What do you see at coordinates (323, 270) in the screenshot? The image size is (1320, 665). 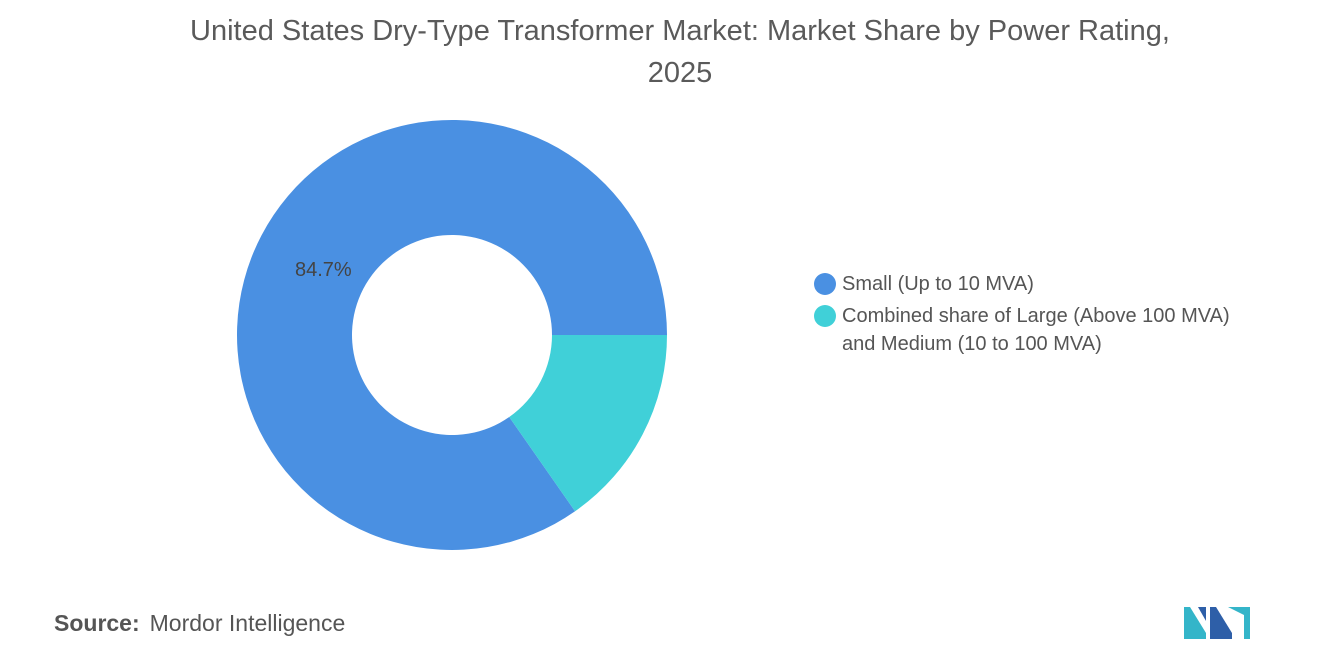 I see `data-label-slice-small: 84.7%` at bounding box center [323, 270].